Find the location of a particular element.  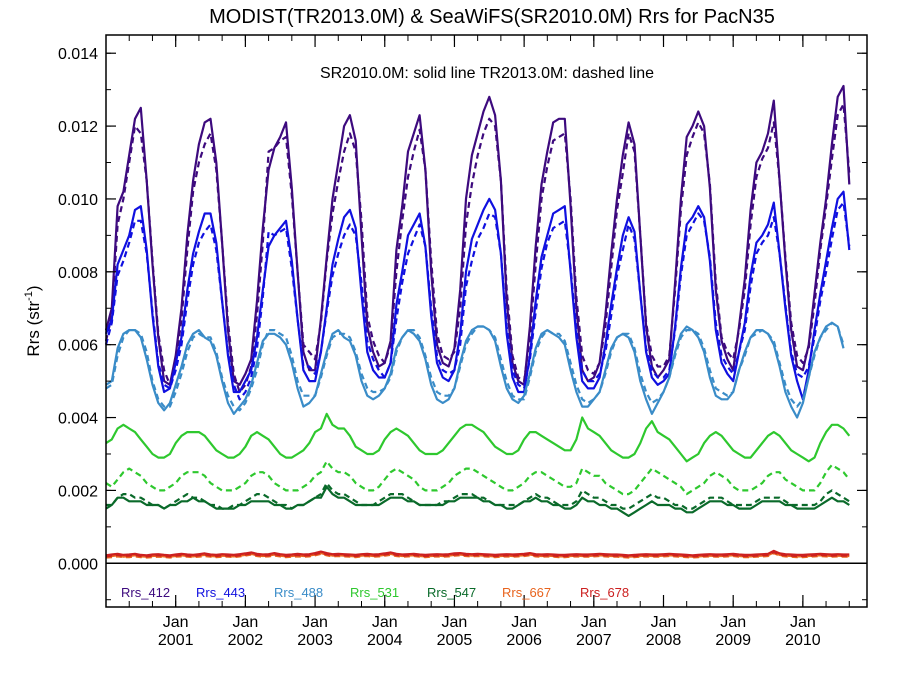

x-tick-year-label: 2003 is located at coordinates (315, 640).